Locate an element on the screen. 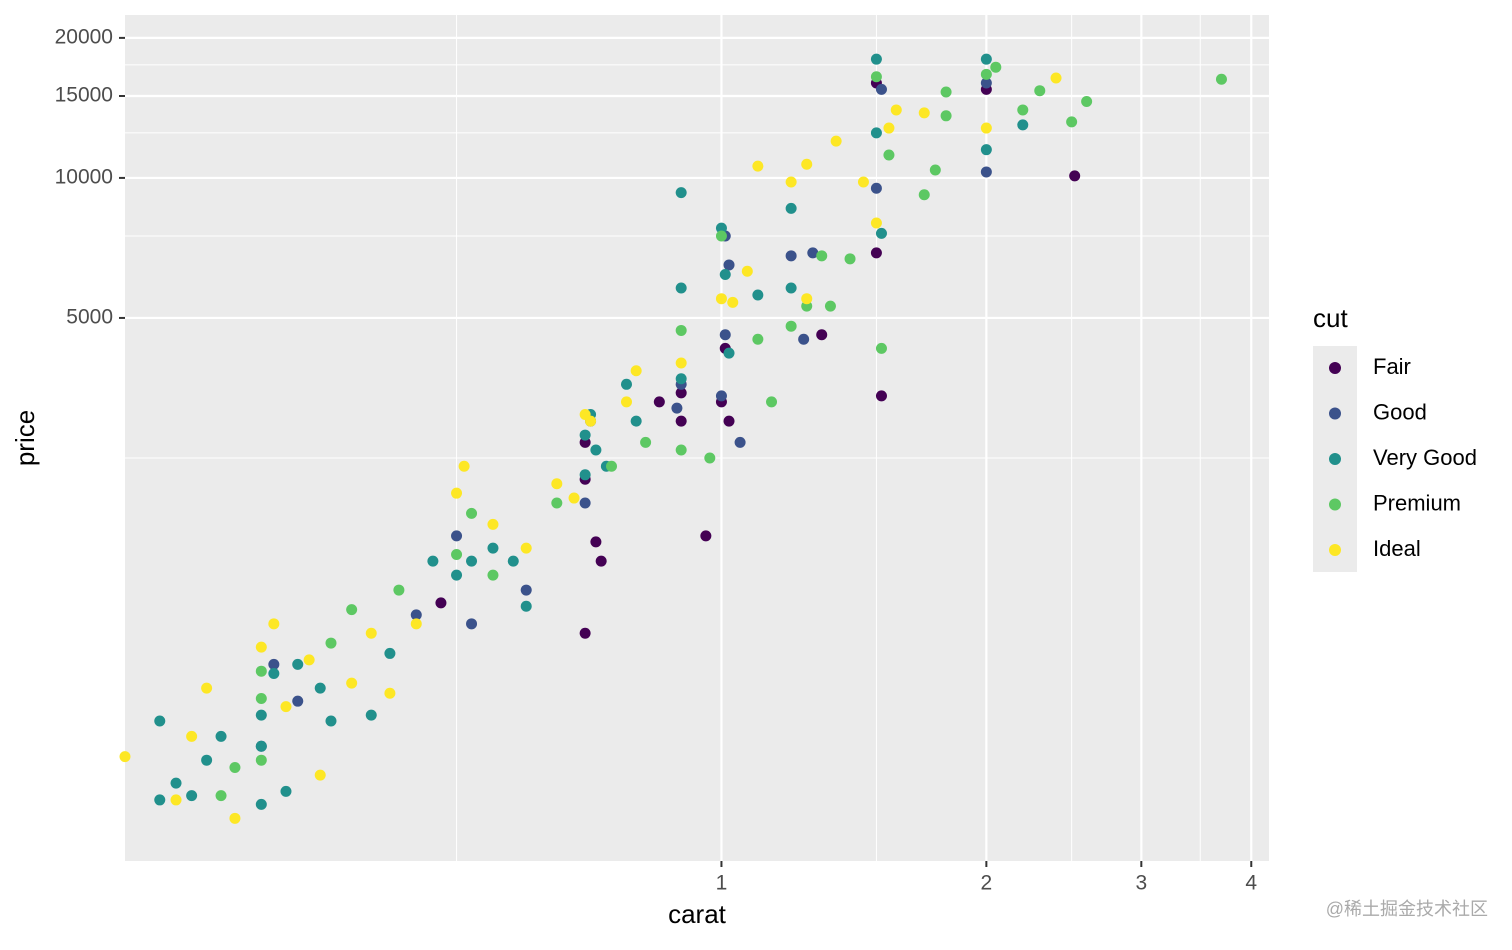 The width and height of the screenshot is (1512, 950). legend-label: Premium is located at coordinates (1417, 502).